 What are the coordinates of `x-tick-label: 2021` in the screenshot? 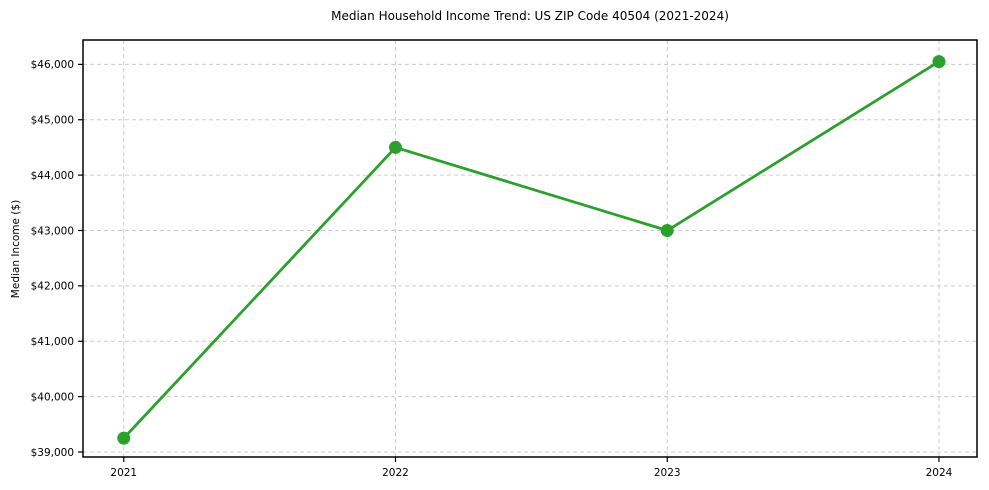 It's located at (123, 473).